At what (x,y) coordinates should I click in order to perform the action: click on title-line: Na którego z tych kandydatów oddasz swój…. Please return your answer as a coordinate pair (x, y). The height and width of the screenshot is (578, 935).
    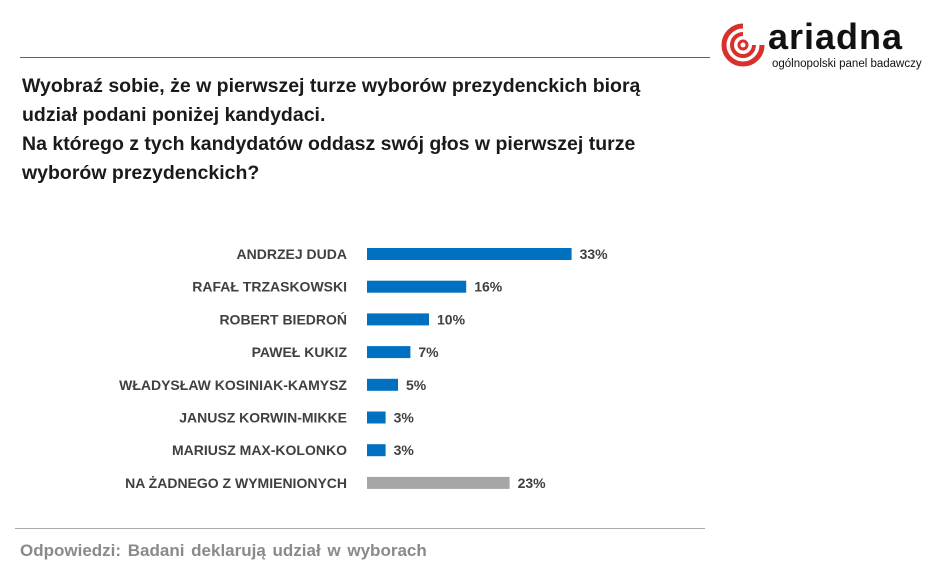
    Looking at the image, I should click on (329, 144).